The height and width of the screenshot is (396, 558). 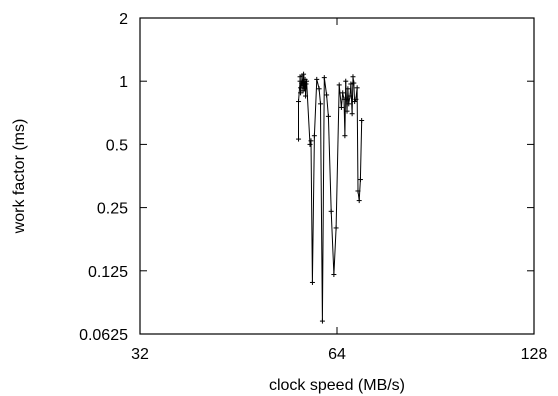 I want to click on x-axis-label: clock speed (MB/s), so click(x=337, y=385).